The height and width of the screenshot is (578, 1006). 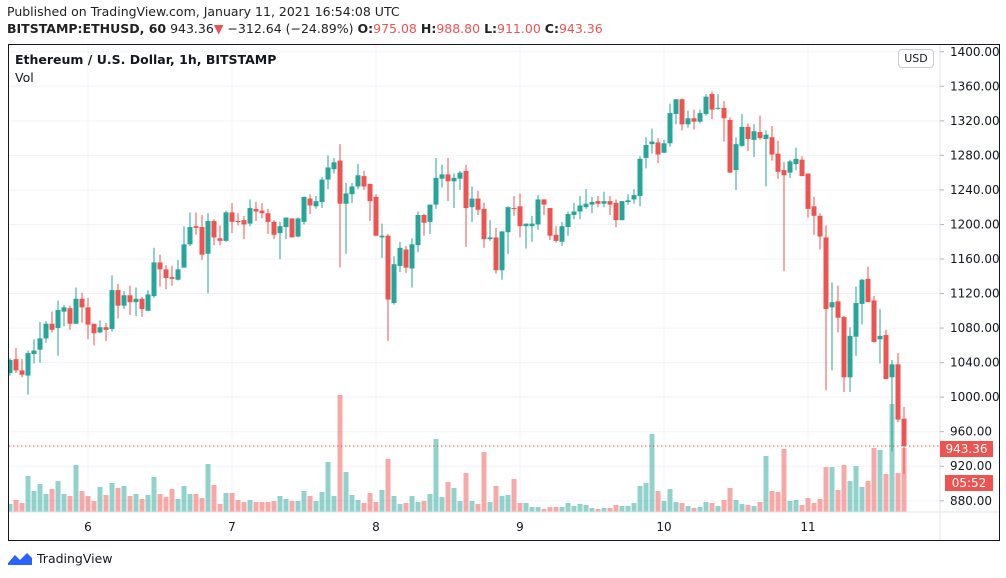 I want to click on bar-countdown-label: 05:52, so click(x=969, y=483).